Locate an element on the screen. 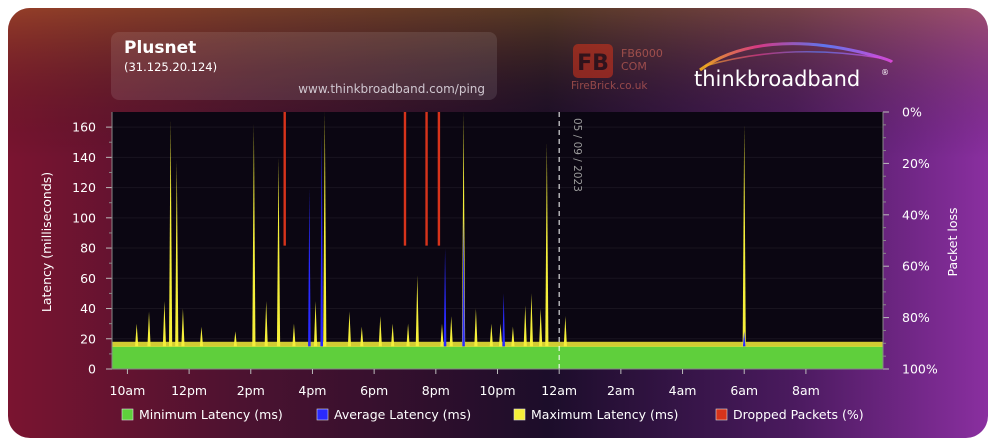  firebrick-logo-mark is located at coordinates (593, 61).